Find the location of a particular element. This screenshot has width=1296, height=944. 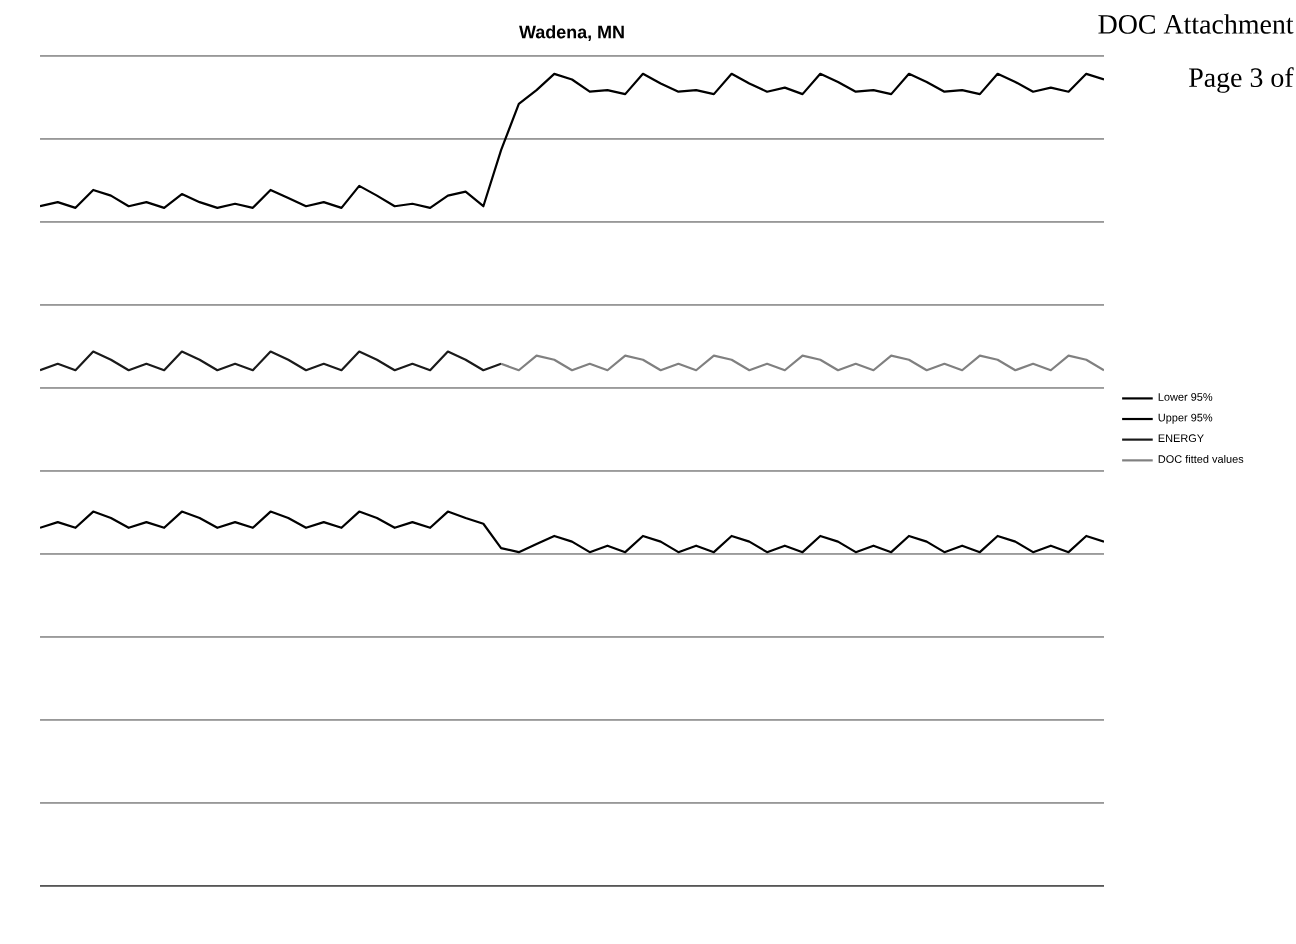

text: Page 3 of is located at coordinates (1241, 80).